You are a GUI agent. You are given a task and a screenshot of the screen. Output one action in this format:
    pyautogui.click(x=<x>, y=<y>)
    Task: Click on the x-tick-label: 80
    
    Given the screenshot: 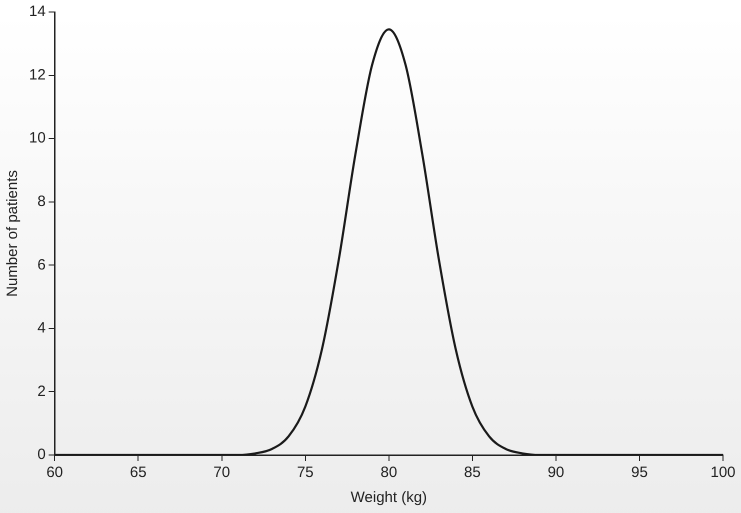 What is the action you would take?
    pyautogui.click(x=389, y=473)
    